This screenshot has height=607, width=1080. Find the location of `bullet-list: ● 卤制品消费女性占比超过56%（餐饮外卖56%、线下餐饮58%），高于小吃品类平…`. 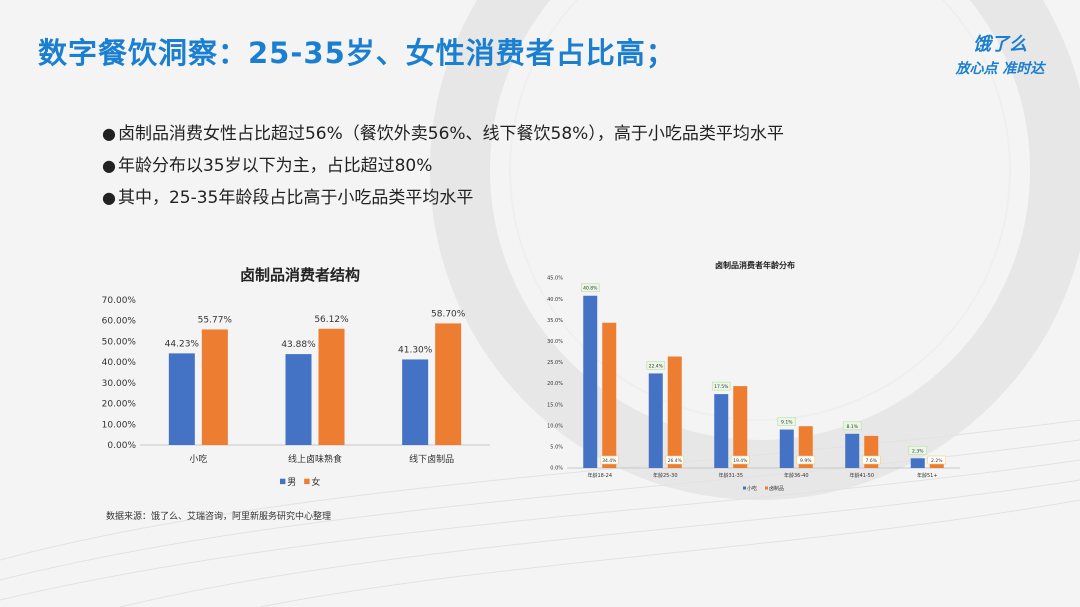

bullet-list: ● 卤制品消费女性占比超过56%（餐饮外卖56%、线下餐饮58%），高于小吃品类平… is located at coordinates (443, 170).